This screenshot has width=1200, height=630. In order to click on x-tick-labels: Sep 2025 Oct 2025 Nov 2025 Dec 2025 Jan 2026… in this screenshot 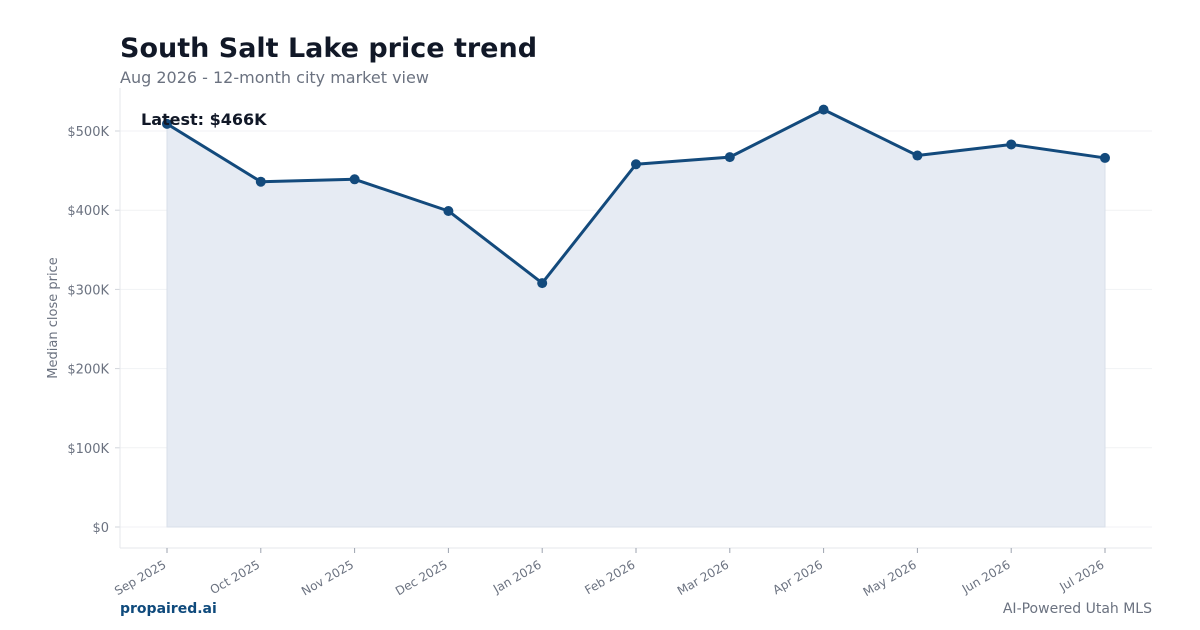, I will do `click(609, 578)`.